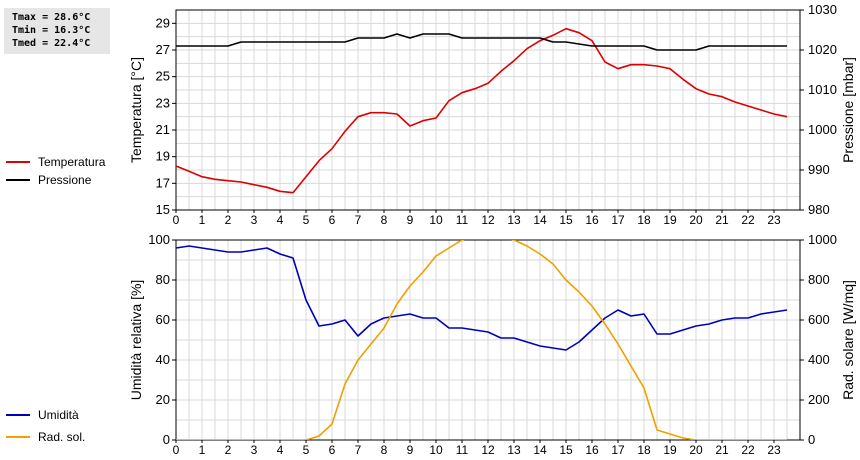 The image size is (860, 460). I want to click on y-left-tick-label: 25, so click(163, 76).